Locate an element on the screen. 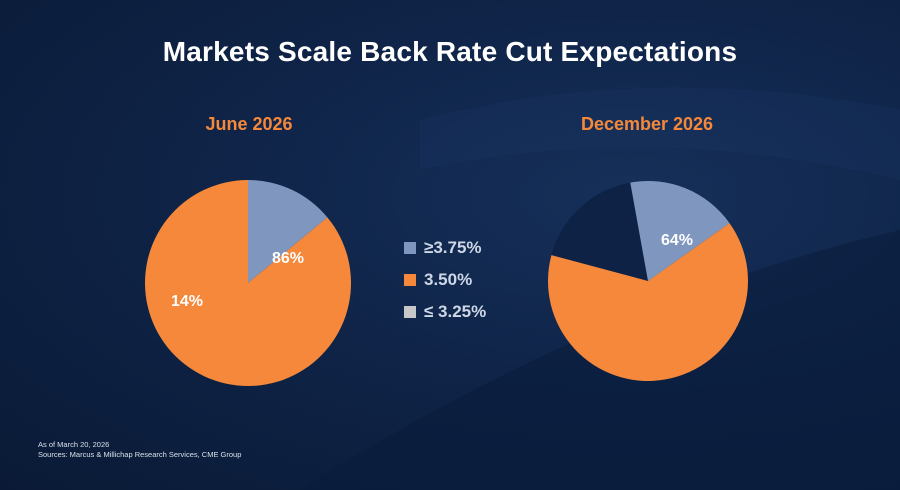 The height and width of the screenshot is (490, 900). legend-label: ≤ 3.25% is located at coordinates (455, 311).